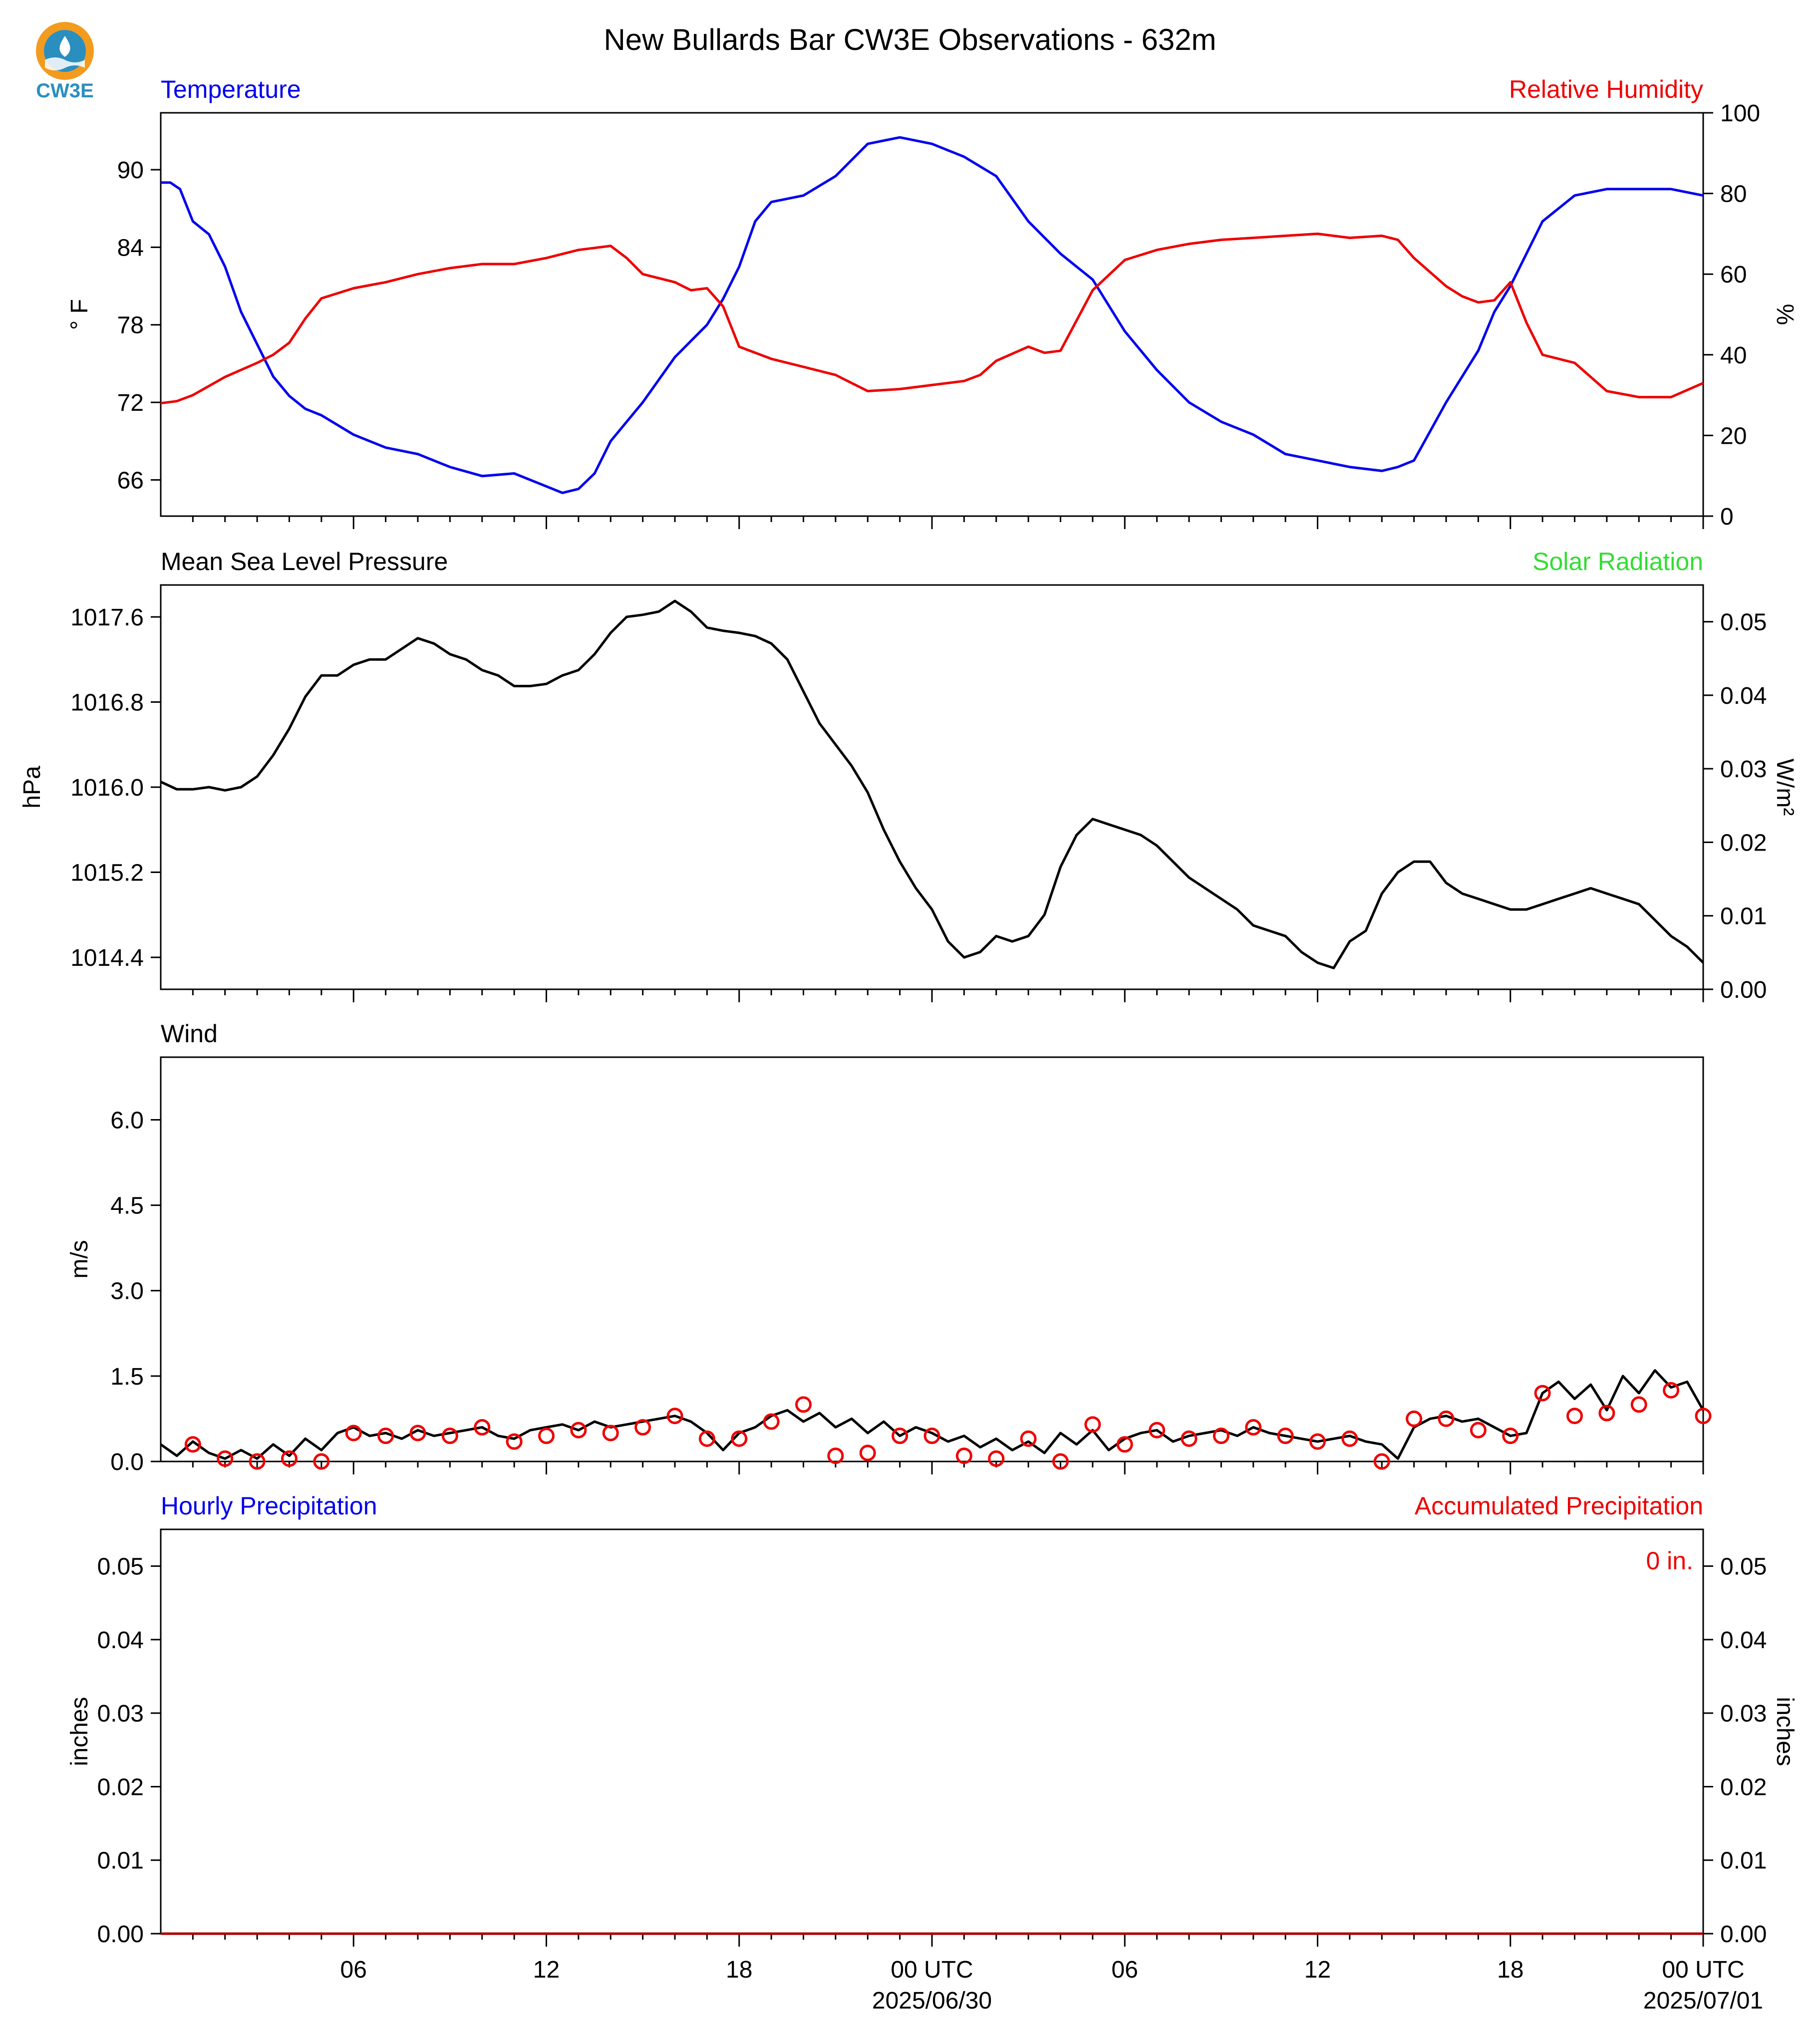 The image size is (1820, 2028). Describe the element at coordinates (65, 91) in the screenshot. I see `logo-text: CW3E` at that location.